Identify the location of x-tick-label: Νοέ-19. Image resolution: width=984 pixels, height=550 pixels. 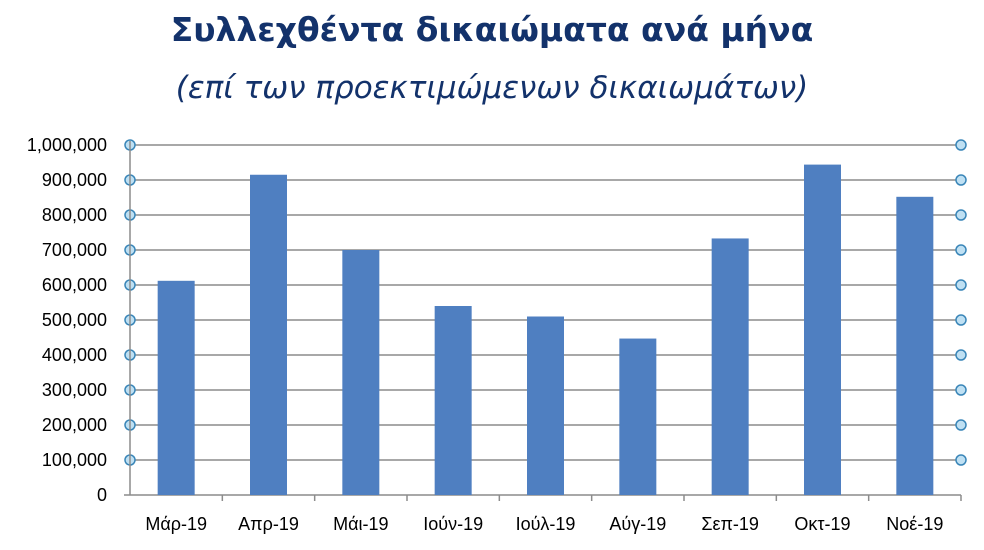
(914, 524).